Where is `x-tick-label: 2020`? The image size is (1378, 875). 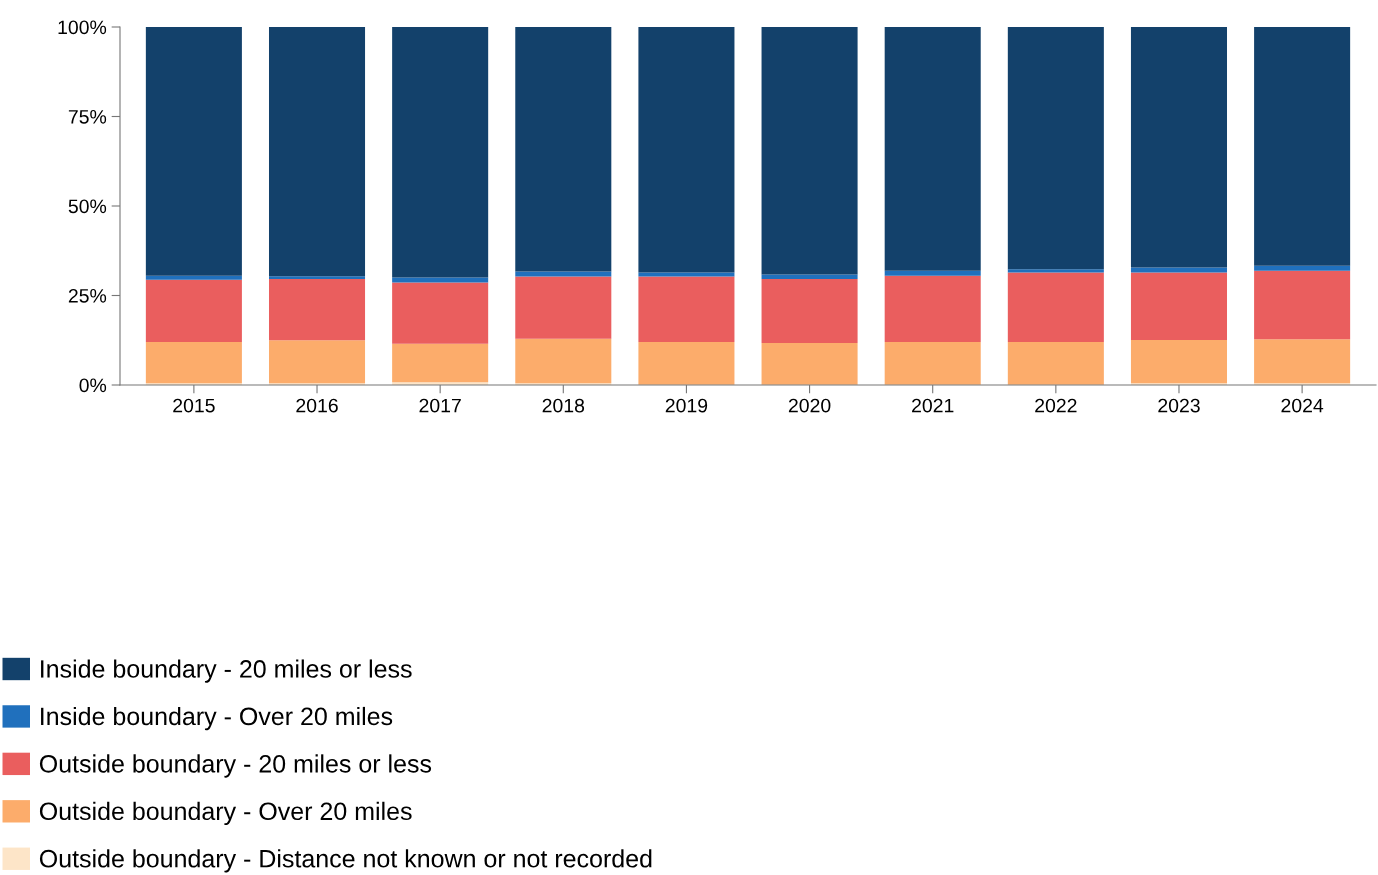
x-tick-label: 2020 is located at coordinates (809, 405).